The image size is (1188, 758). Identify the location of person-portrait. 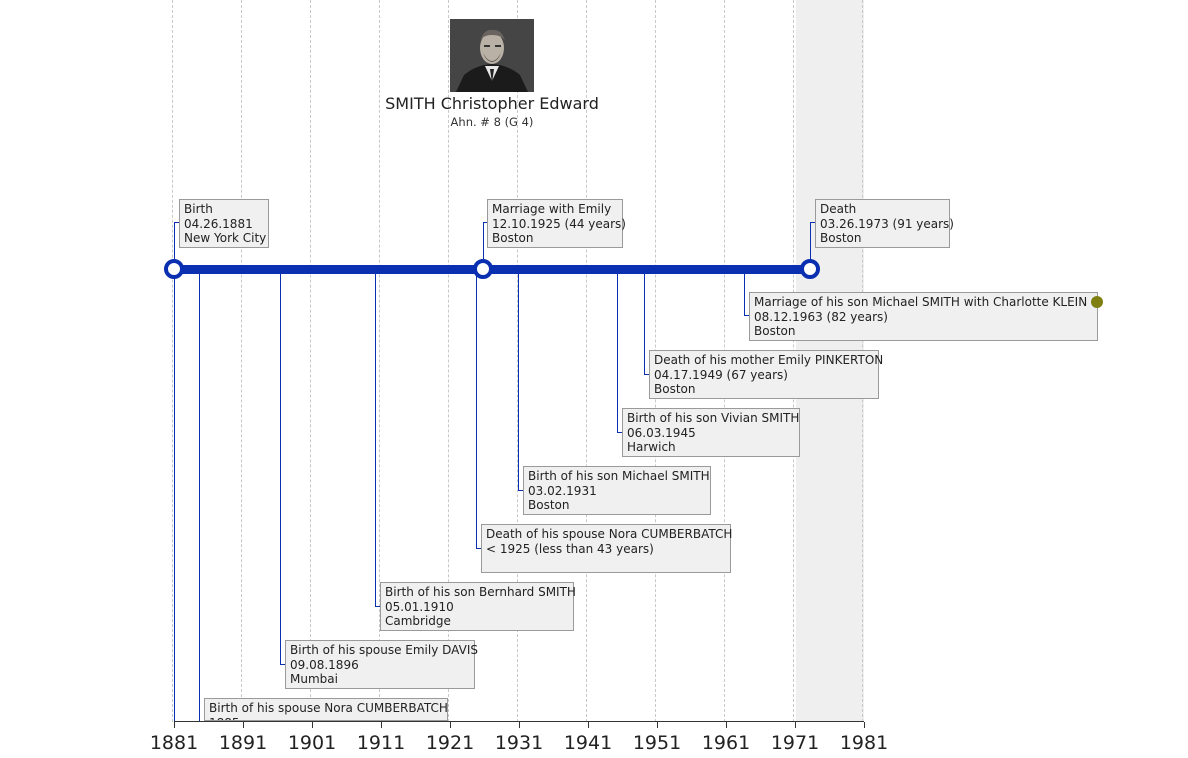
(492, 55).